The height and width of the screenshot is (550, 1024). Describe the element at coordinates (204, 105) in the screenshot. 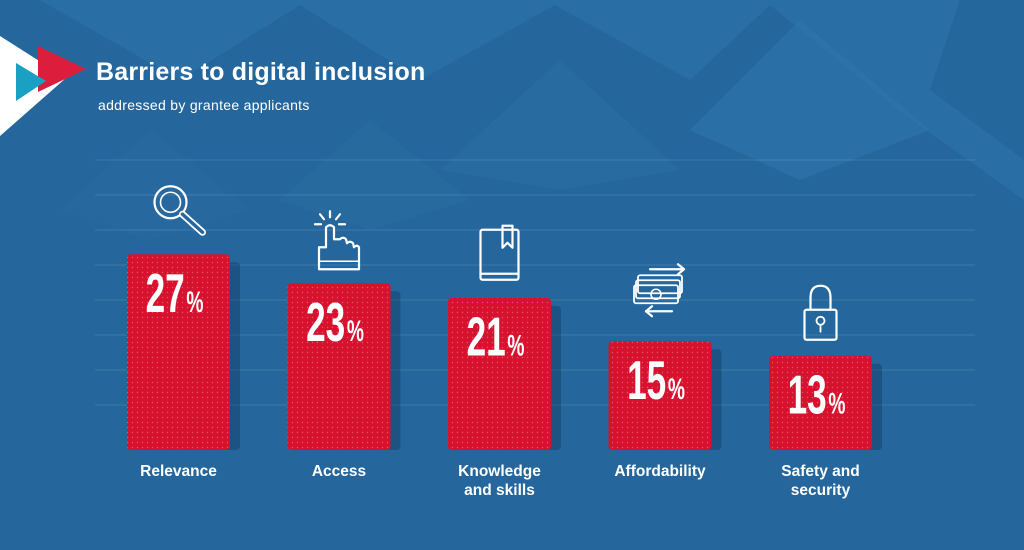

I see `chart-subtitle: addressed by grantee applicants` at that location.